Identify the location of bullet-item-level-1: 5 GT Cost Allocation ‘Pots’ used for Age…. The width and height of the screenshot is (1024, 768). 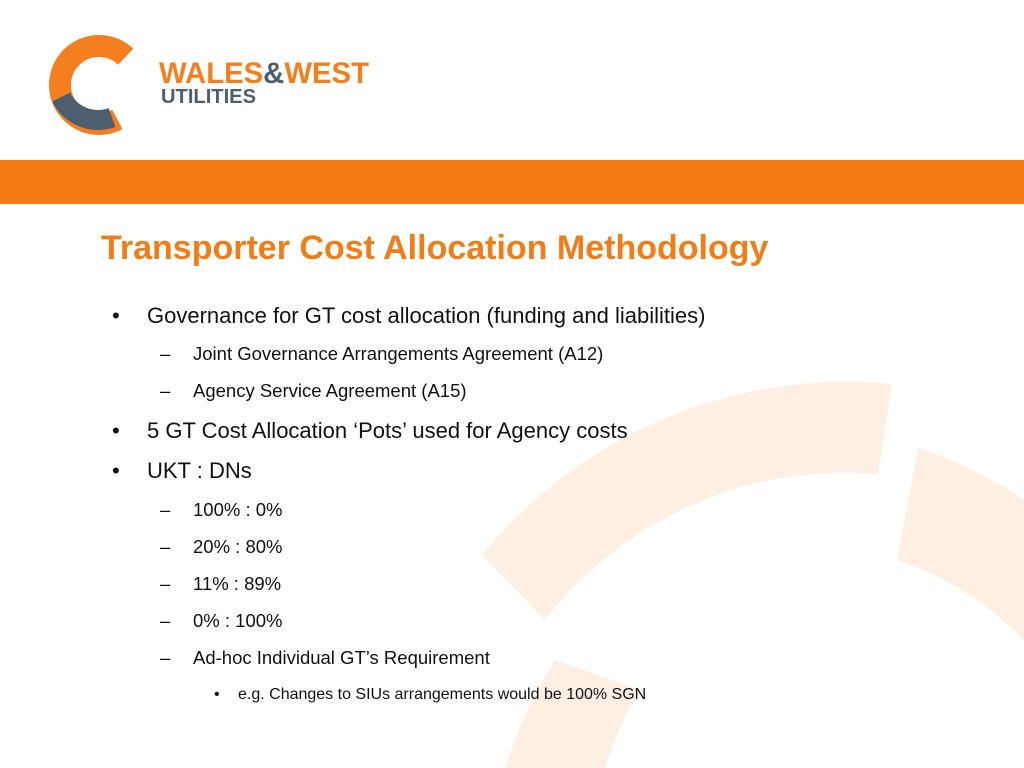
(387, 430).